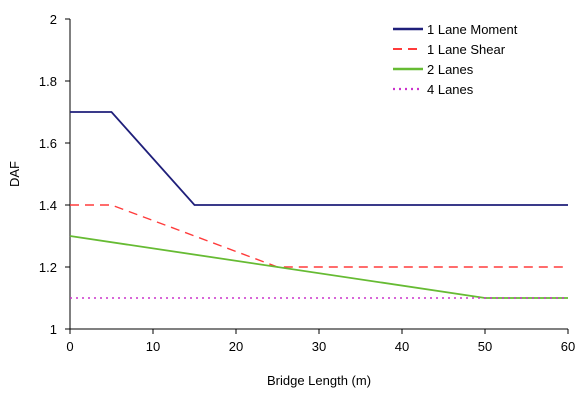  Describe the element at coordinates (568, 346) in the screenshot. I see `x-tick-label: 60` at that location.